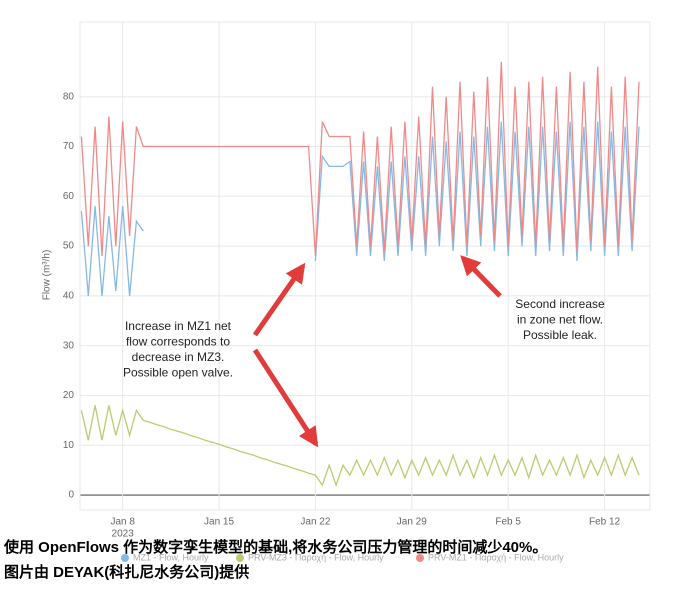 The height and width of the screenshot is (596, 689). What do you see at coordinates (178, 326) in the screenshot?
I see `annotation: Increase in MZ1 net` at bounding box center [178, 326].